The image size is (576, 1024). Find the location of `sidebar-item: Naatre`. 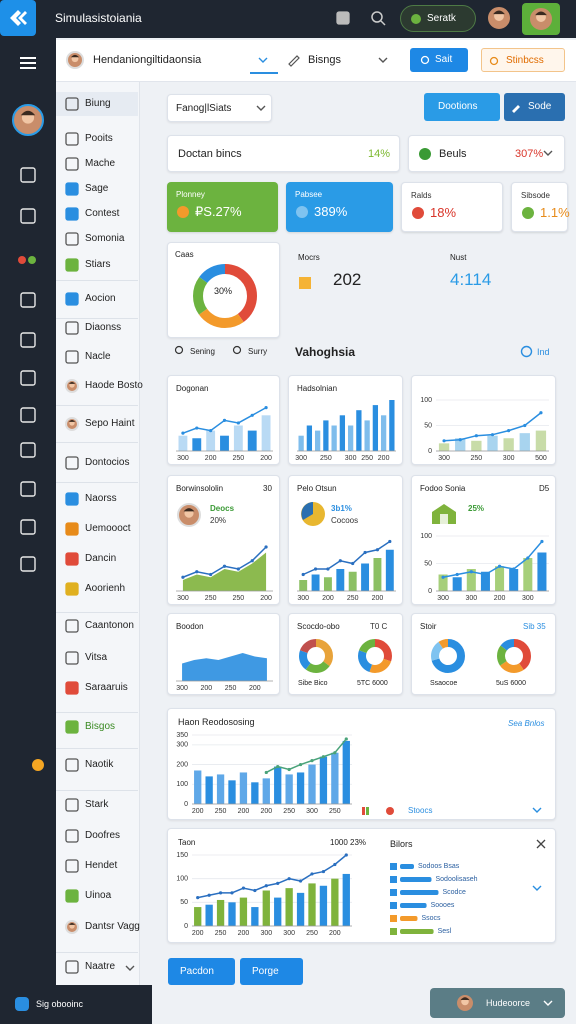

sidebar-item: Naatre is located at coordinates (100, 966).